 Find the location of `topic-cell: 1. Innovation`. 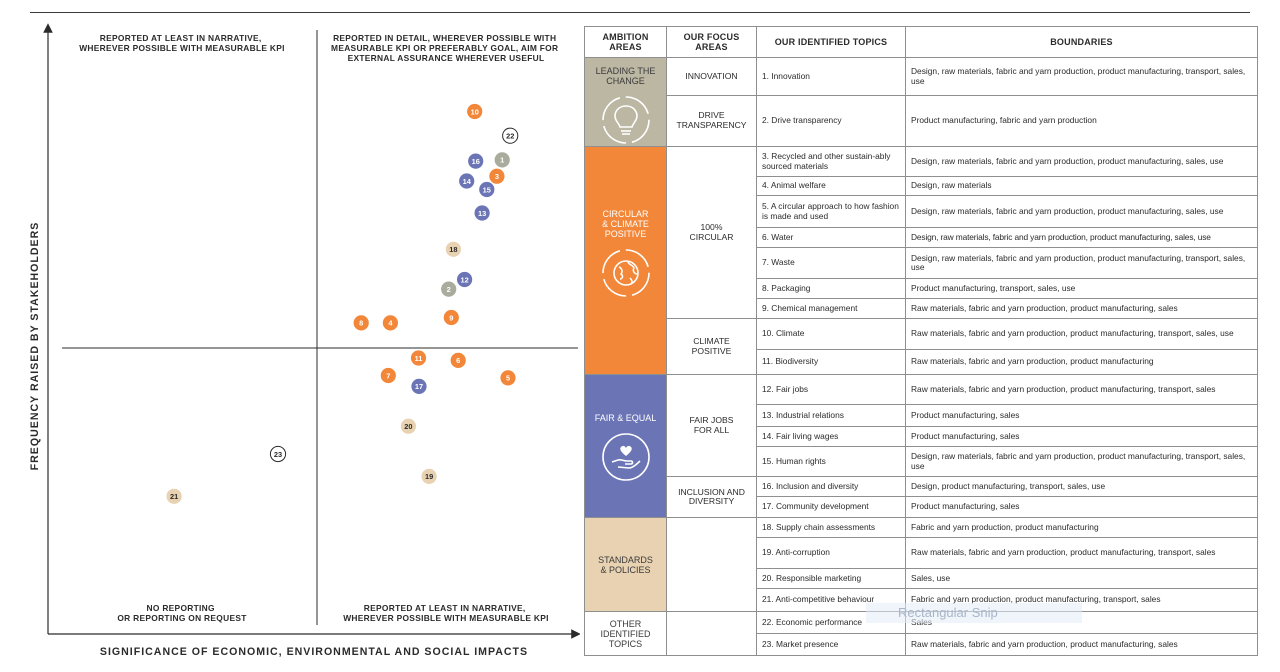

topic-cell: 1. Innovation is located at coordinates (831, 76).